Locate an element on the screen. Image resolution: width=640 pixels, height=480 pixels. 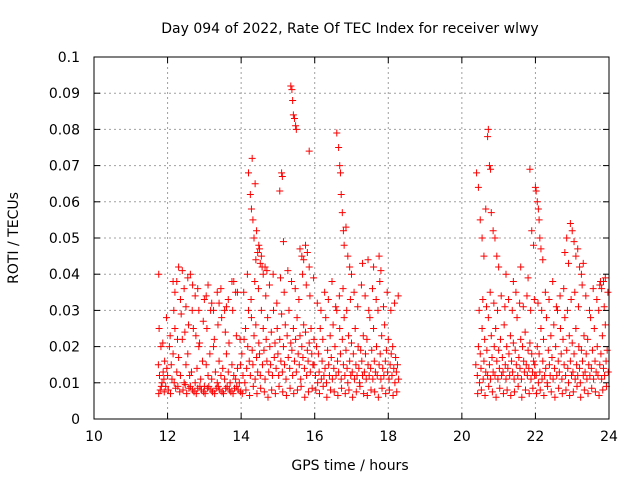
x-tick-label: 22 is located at coordinates (536, 437).